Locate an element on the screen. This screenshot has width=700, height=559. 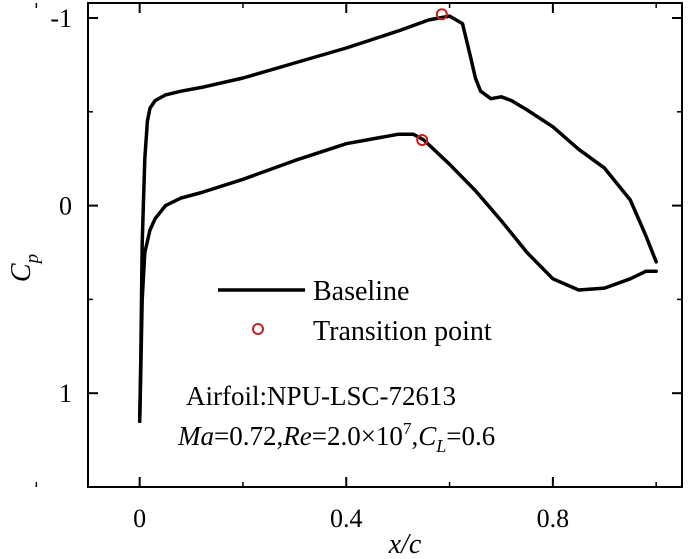
y-tick-label: 1 is located at coordinates (65, 393).